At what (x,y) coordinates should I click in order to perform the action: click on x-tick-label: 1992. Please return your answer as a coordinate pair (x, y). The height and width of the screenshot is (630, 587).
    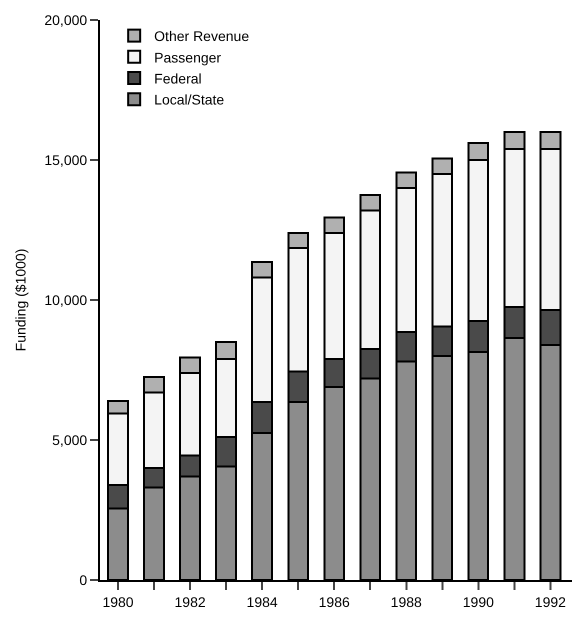
    Looking at the image, I should click on (550, 602).